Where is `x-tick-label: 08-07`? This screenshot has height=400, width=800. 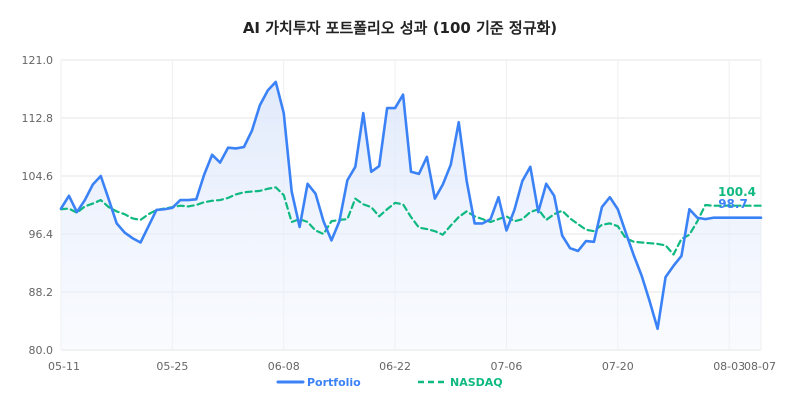 x-tick-label: 08-07 is located at coordinates (760, 366).